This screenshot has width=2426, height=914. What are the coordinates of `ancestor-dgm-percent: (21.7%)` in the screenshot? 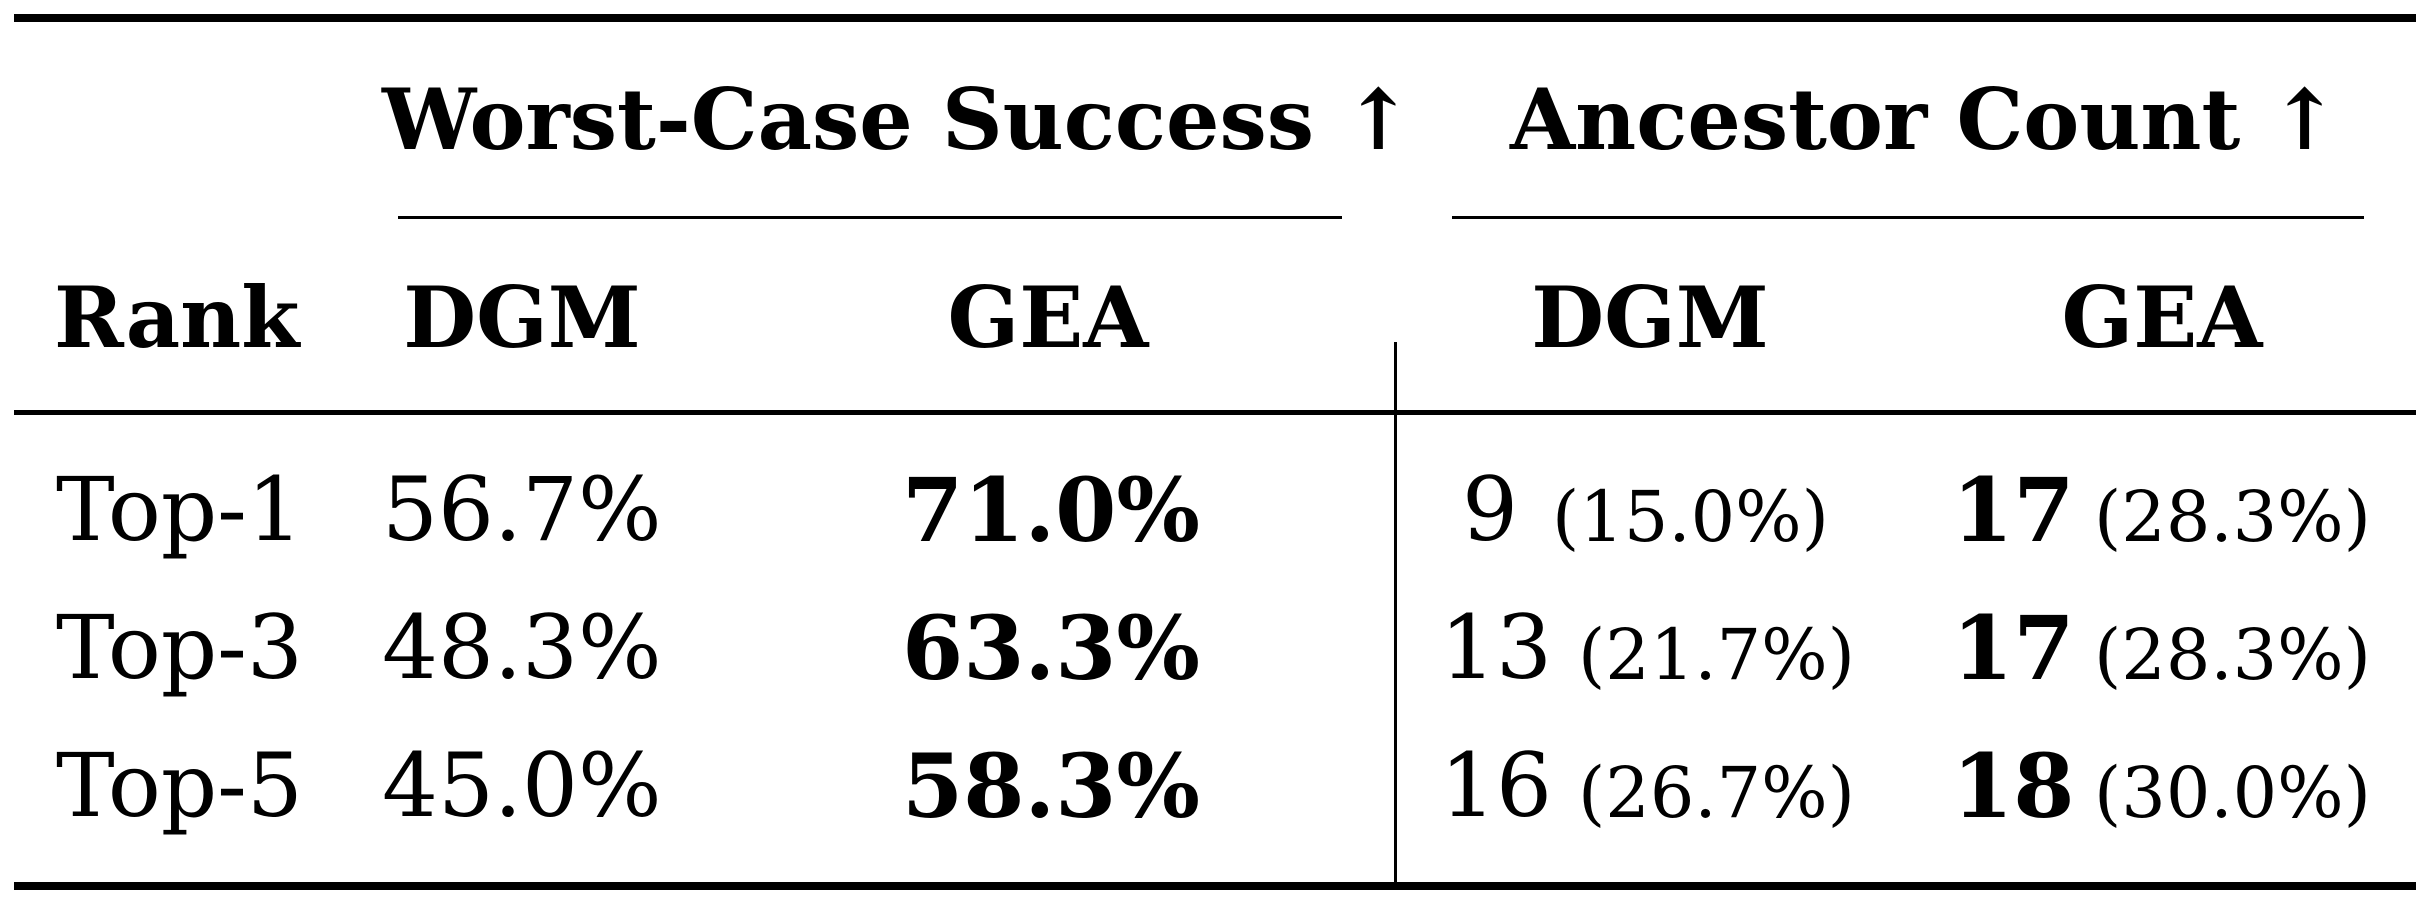 It's located at (1716, 655).